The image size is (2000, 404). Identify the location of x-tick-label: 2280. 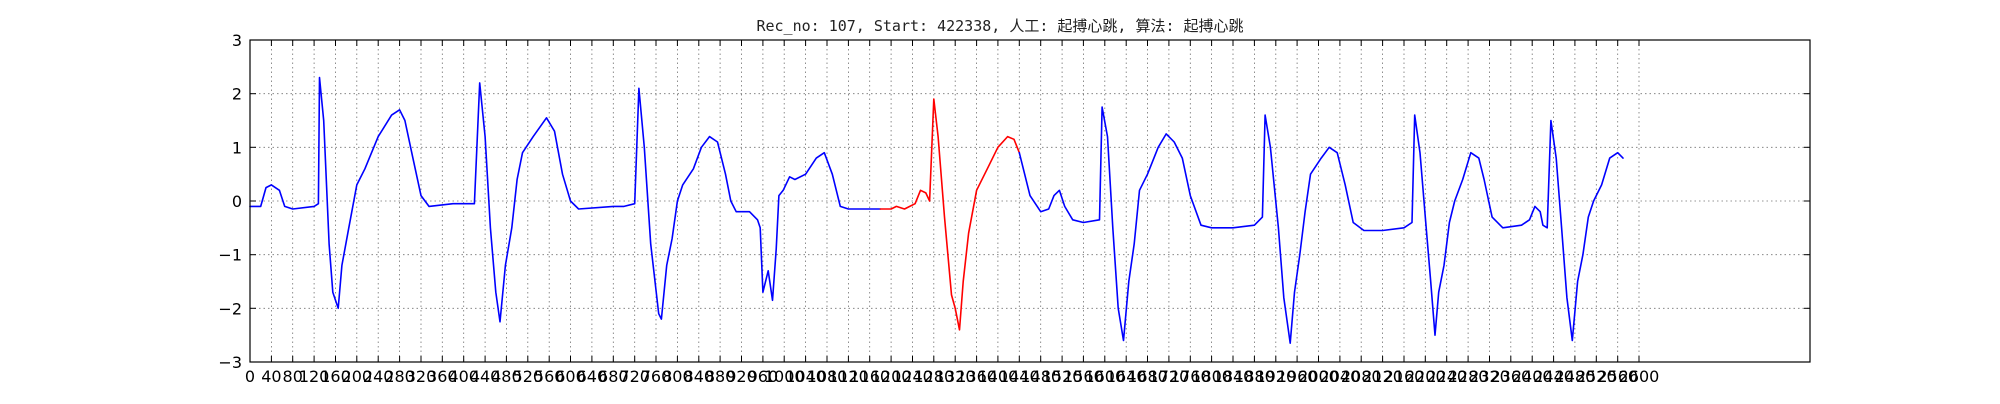
(1468, 376).